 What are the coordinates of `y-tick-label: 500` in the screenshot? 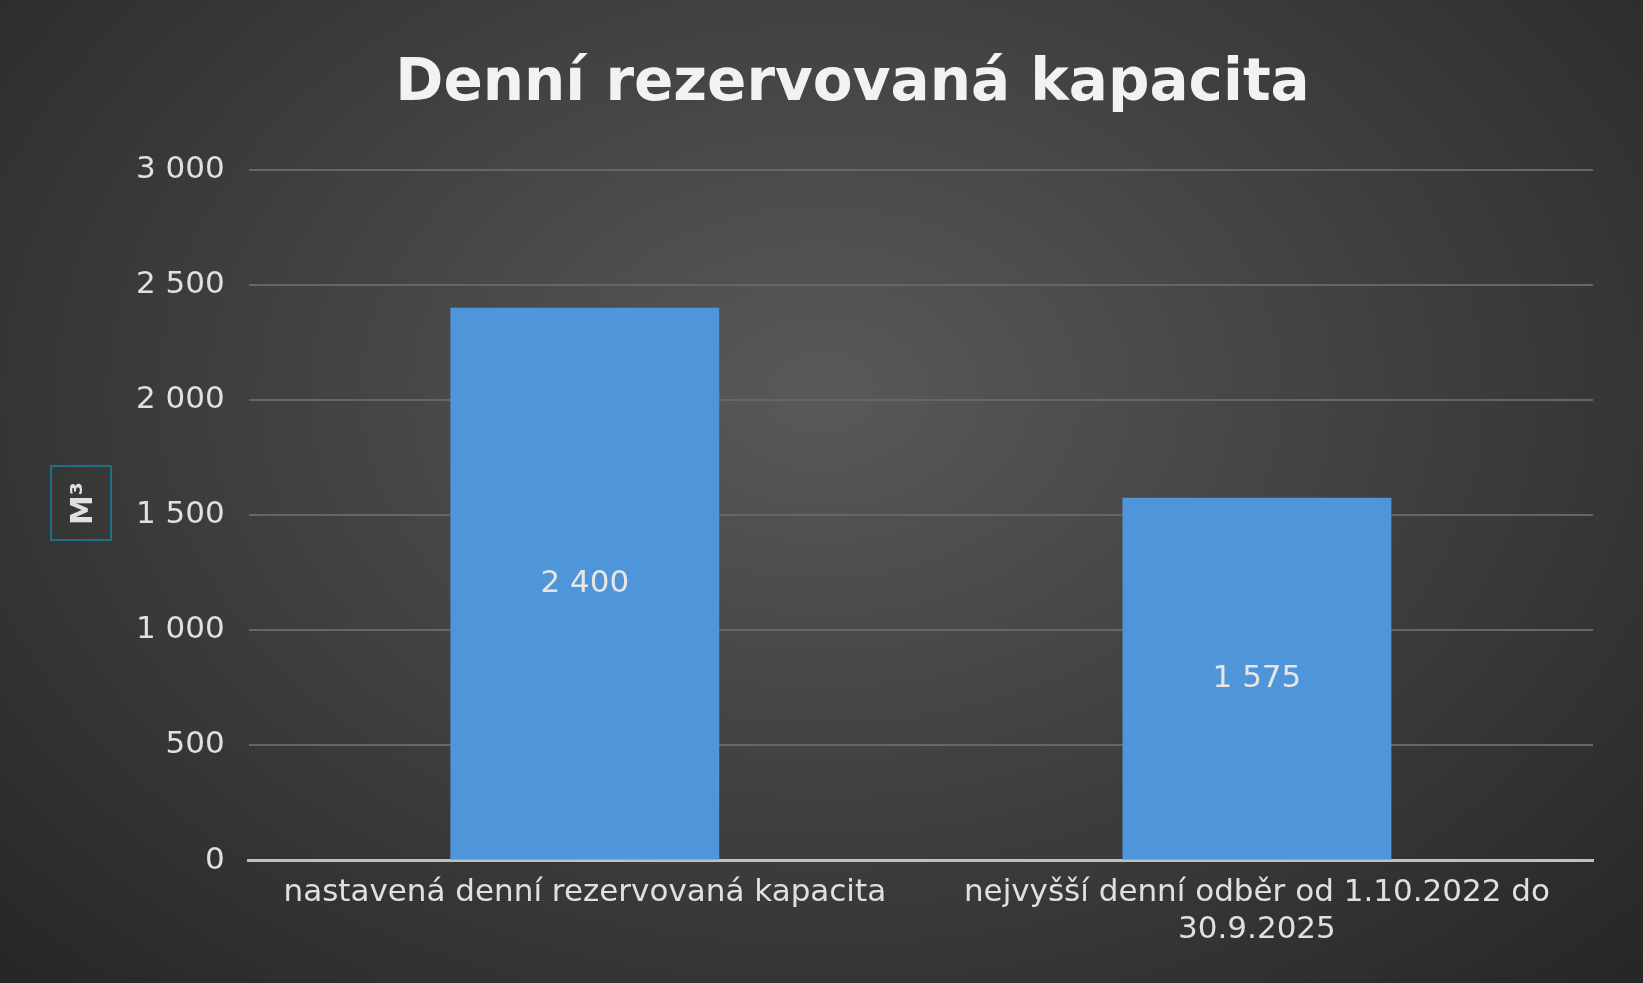 It's located at (195, 742).